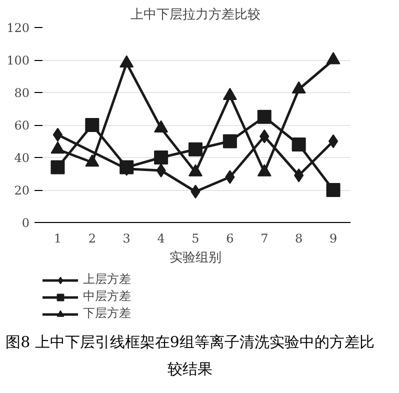 The width and height of the screenshot is (399, 393). What do you see at coordinates (196, 258) in the screenshot?
I see `x-axis-title: 实验组别` at bounding box center [196, 258].